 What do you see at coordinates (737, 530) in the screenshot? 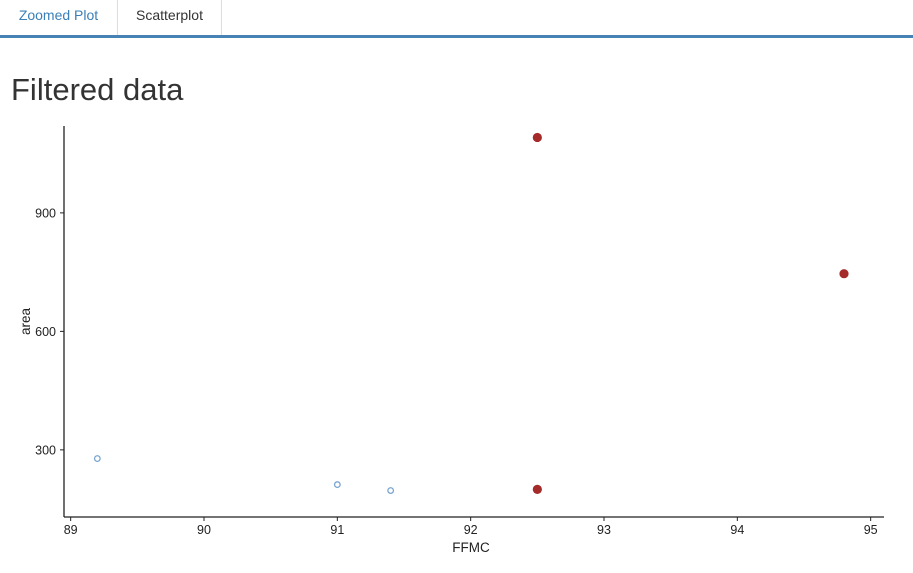
I see `x-tick-label: 94` at bounding box center [737, 530].